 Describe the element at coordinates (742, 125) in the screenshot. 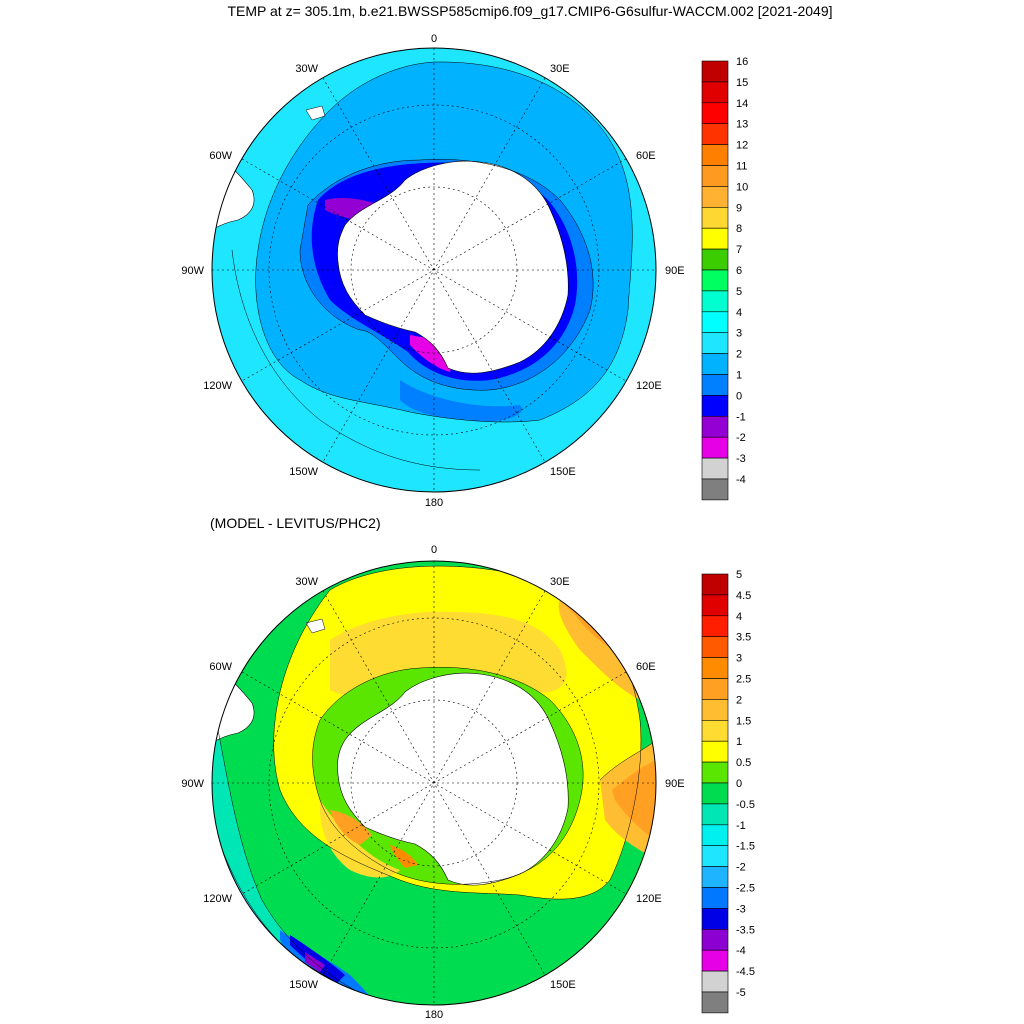

I see `colorbar-tick-label: 13` at that location.